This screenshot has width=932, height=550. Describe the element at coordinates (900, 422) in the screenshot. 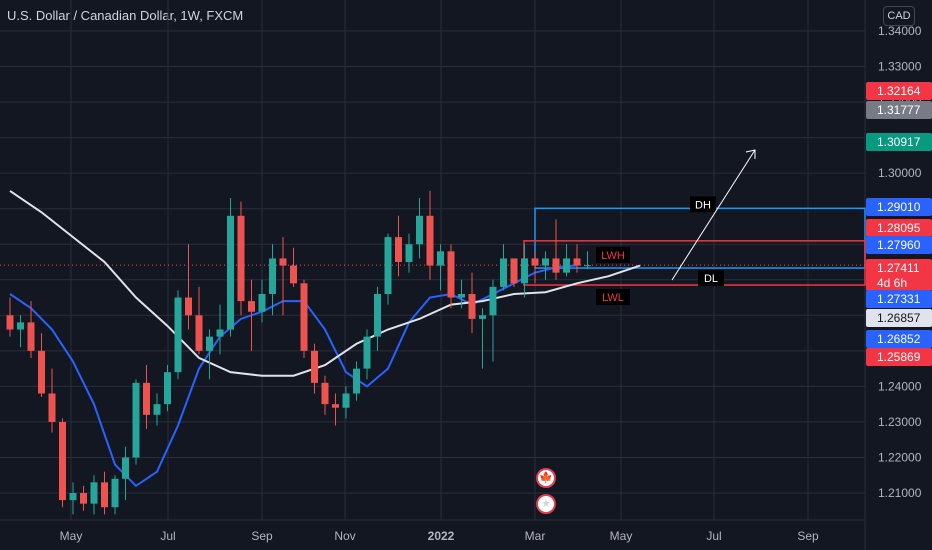

I see `y-tick-label: 1.23000` at that location.